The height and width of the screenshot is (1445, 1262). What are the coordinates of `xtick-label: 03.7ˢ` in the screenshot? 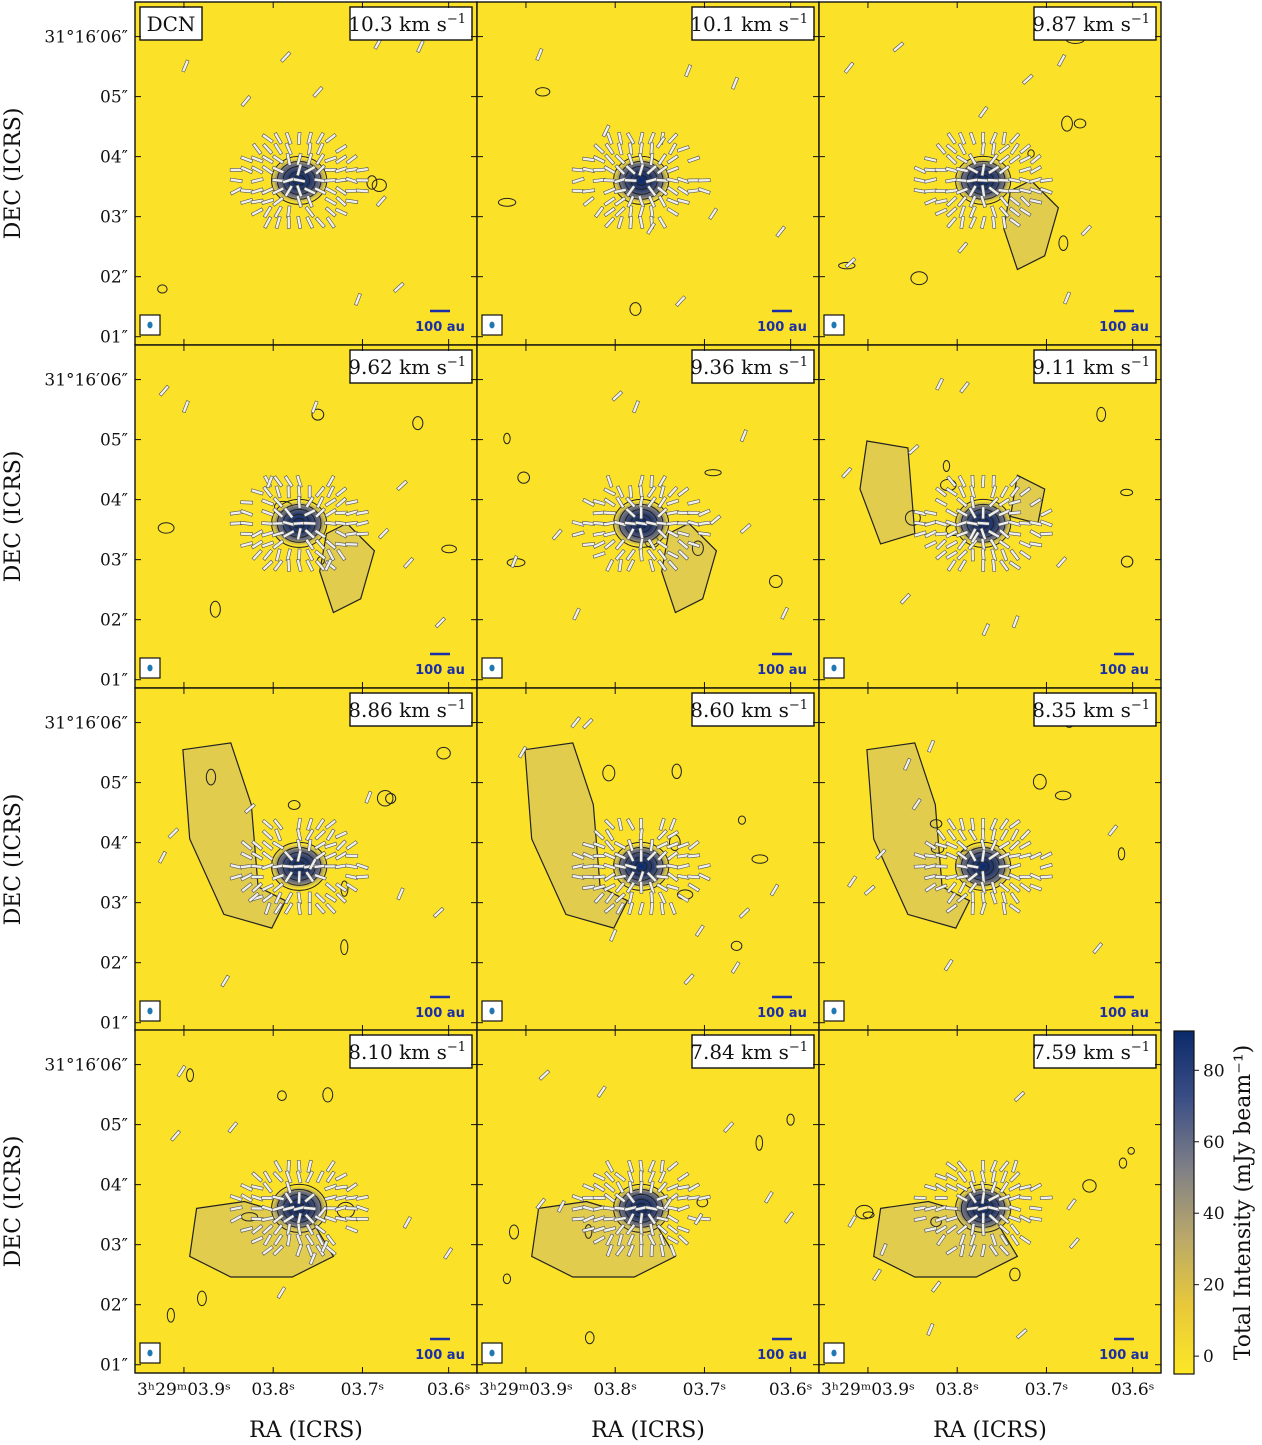 It's located at (705, 1390).